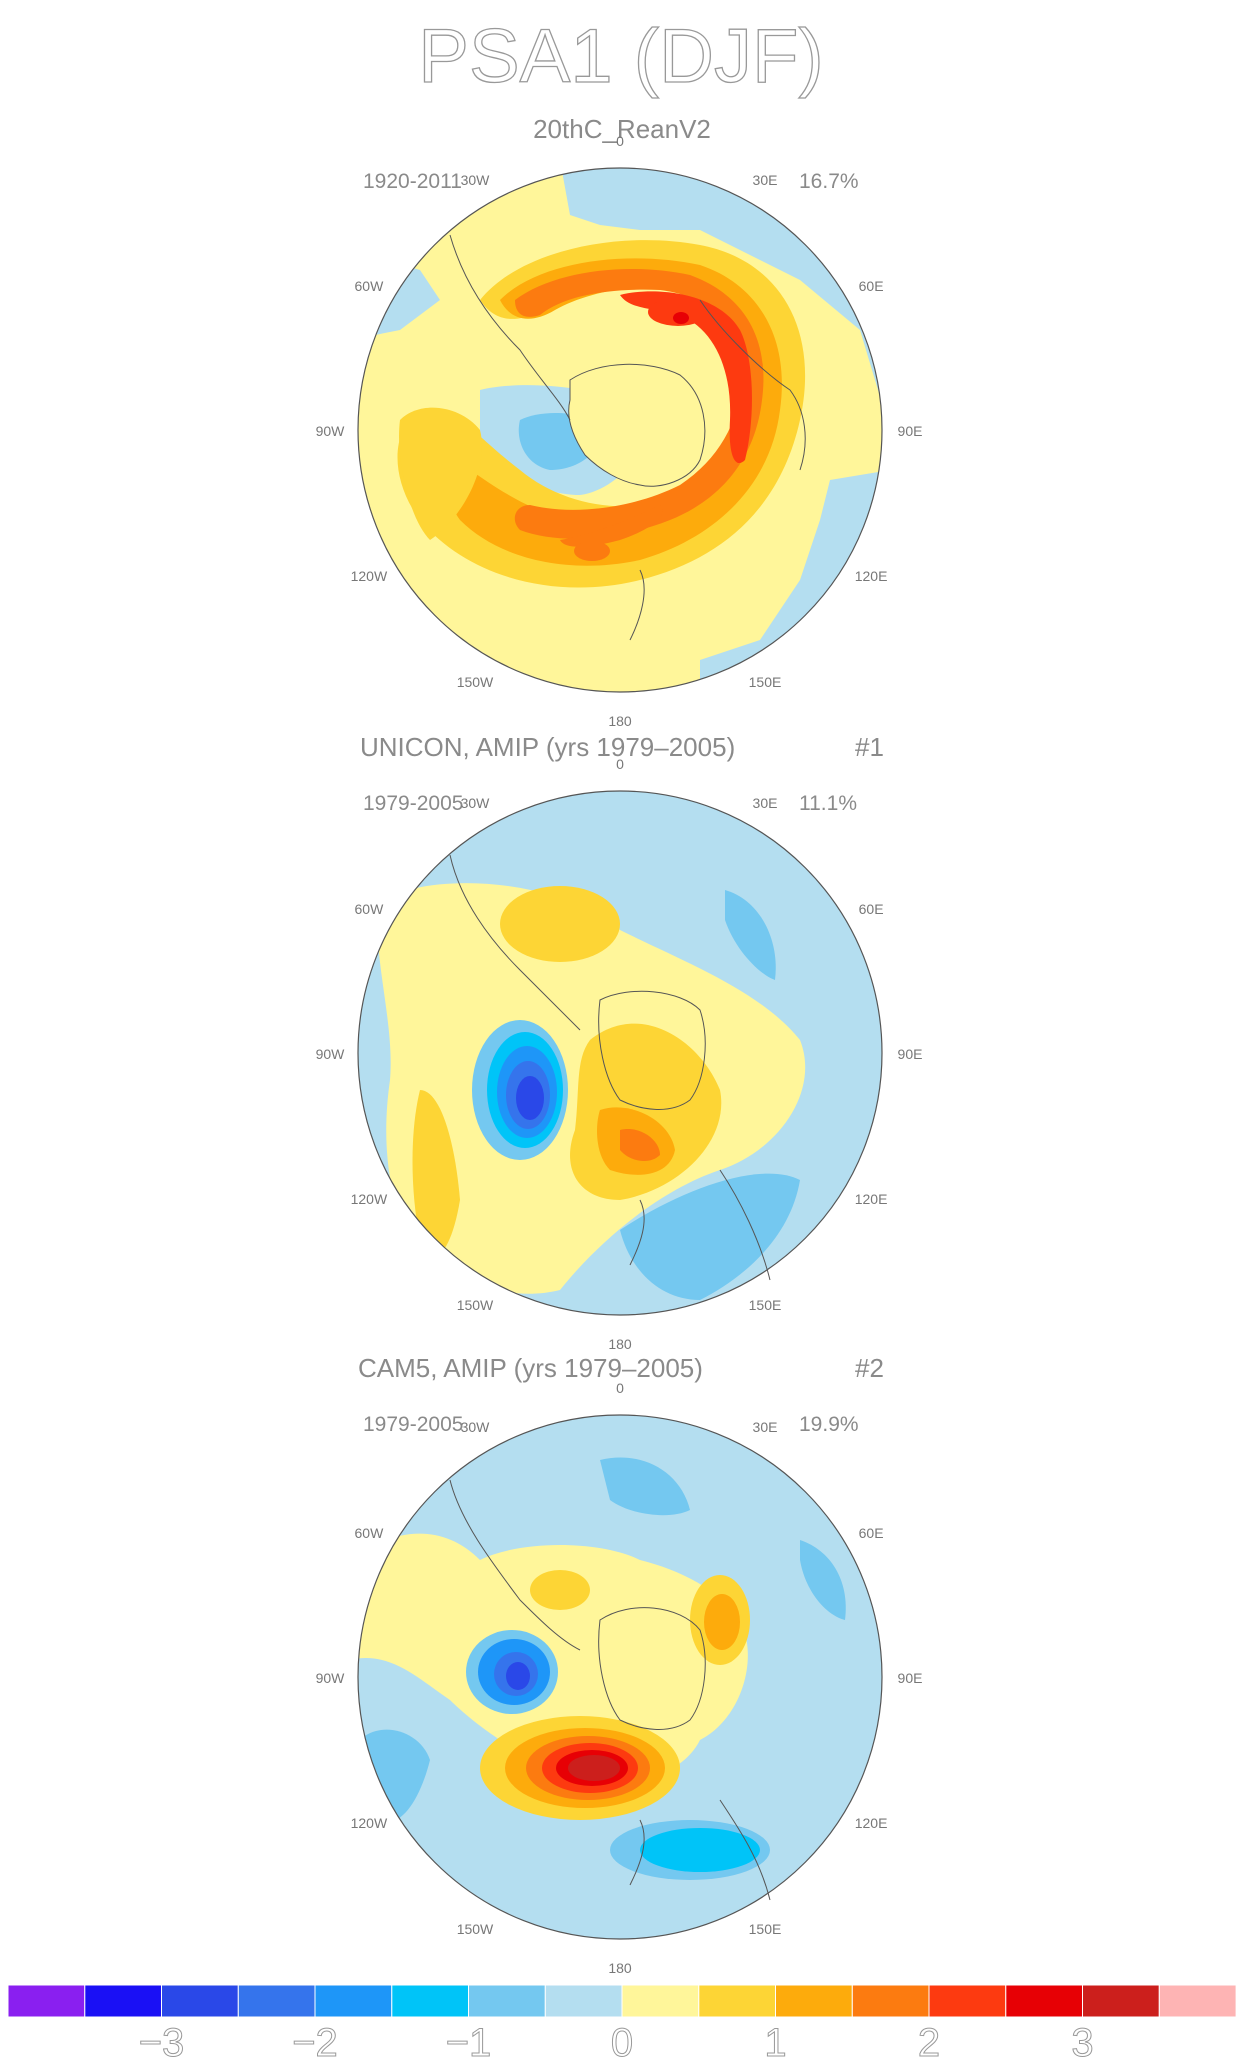 The width and height of the screenshot is (1244, 2064). I want to click on panel-years: 1920-2011, so click(412, 181).